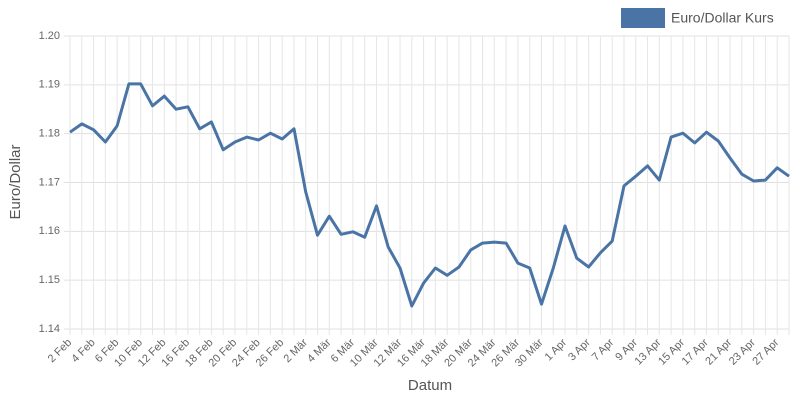  Describe the element at coordinates (603, 349) in the screenshot. I see `x-tick-label: 7 Apr` at that location.